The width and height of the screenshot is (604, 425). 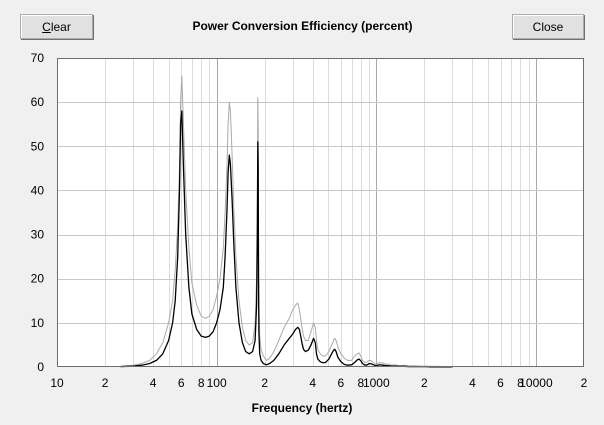 What do you see at coordinates (38, 279) in the screenshot?
I see `y-tick-label: 20` at bounding box center [38, 279].